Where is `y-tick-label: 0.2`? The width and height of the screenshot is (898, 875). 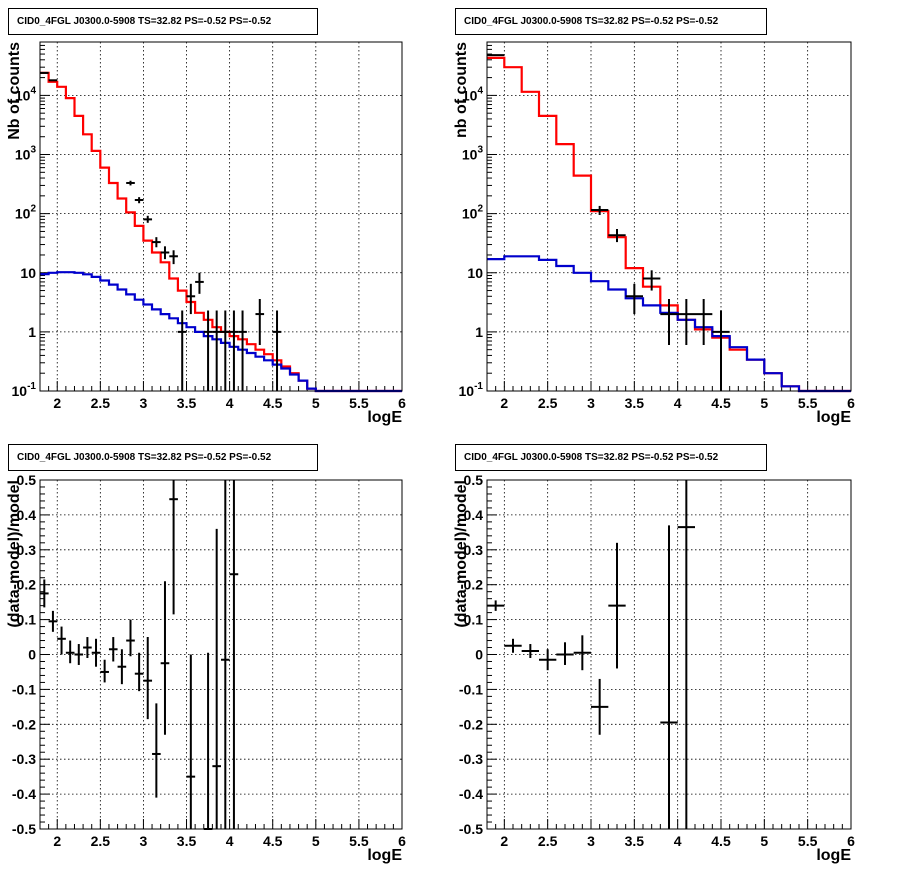 y-tick-label: 0.2 is located at coordinates (474, 585).